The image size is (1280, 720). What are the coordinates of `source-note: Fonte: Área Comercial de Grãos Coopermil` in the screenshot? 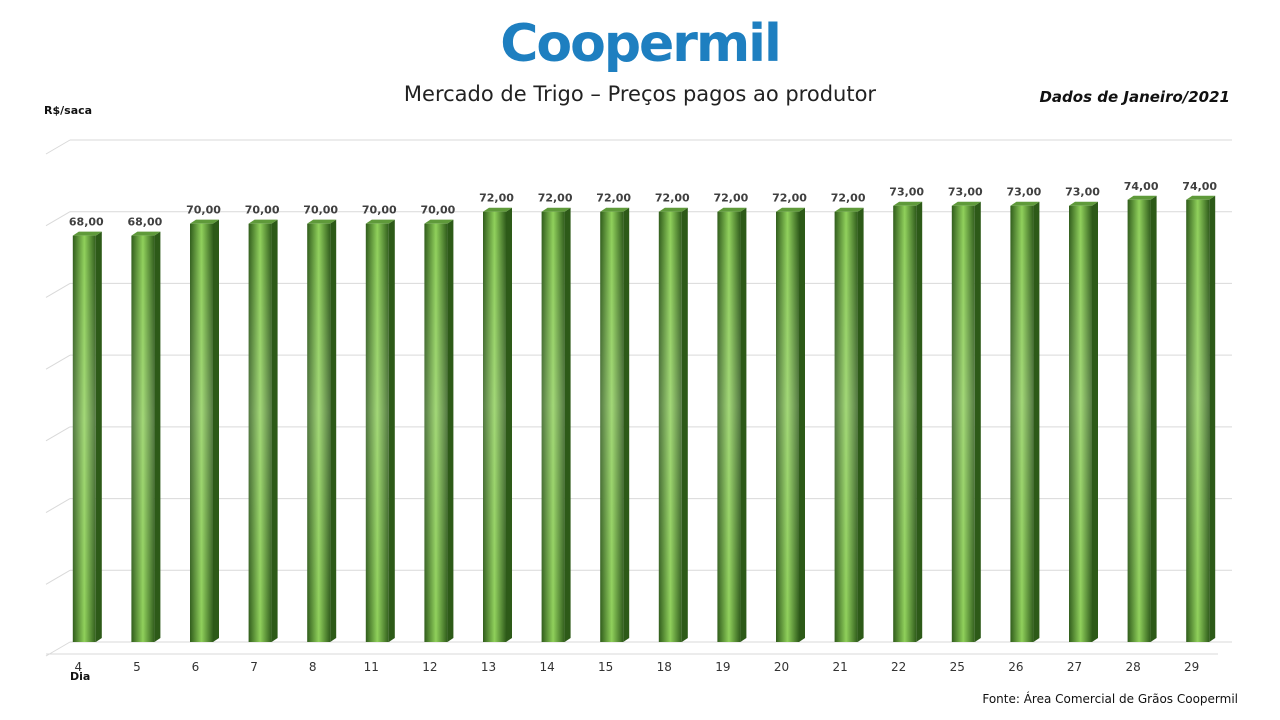 It's located at (1110, 699).